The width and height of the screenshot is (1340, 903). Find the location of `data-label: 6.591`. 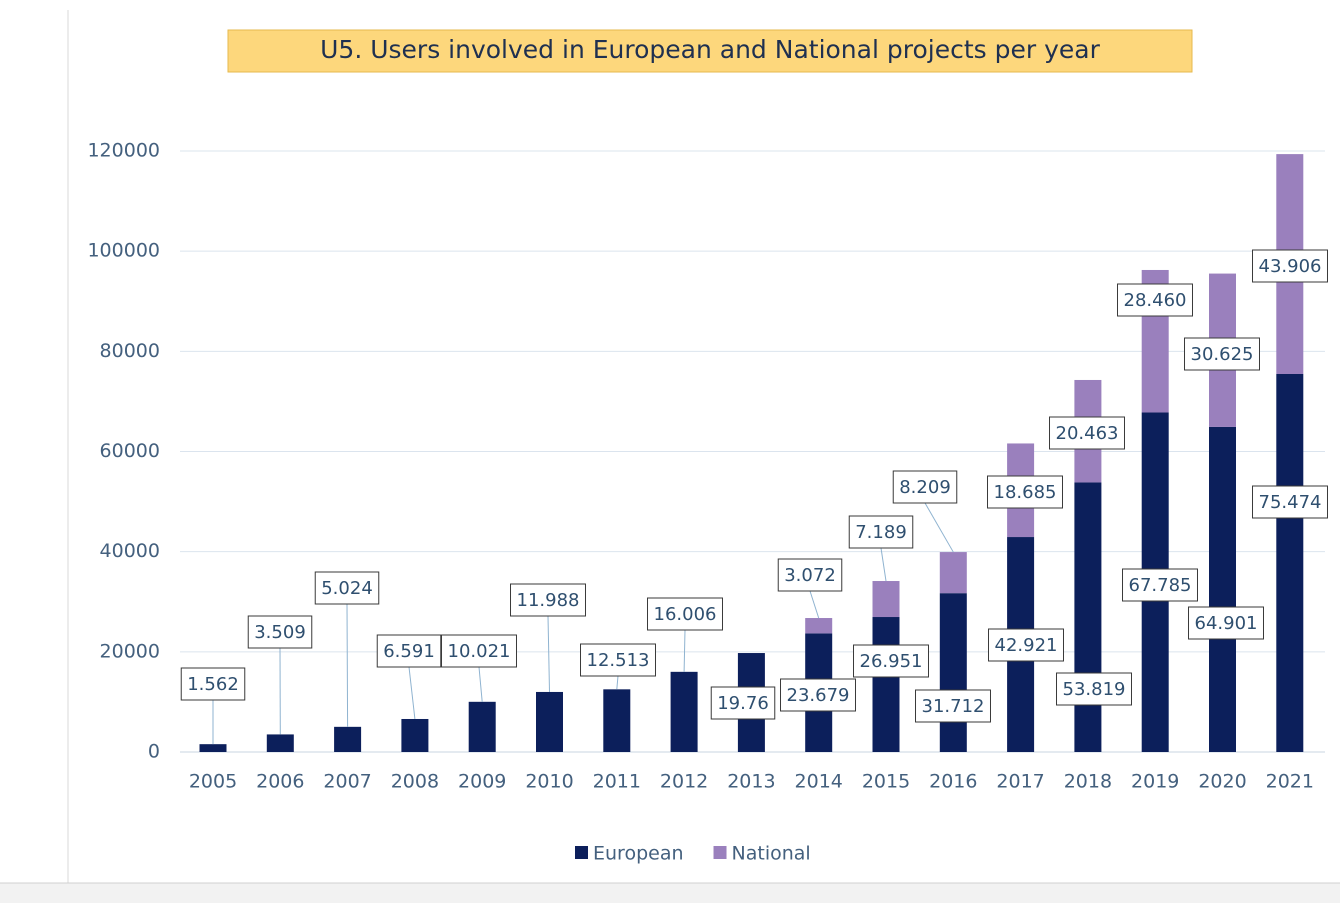

data-label: 6.591 is located at coordinates (409, 651).